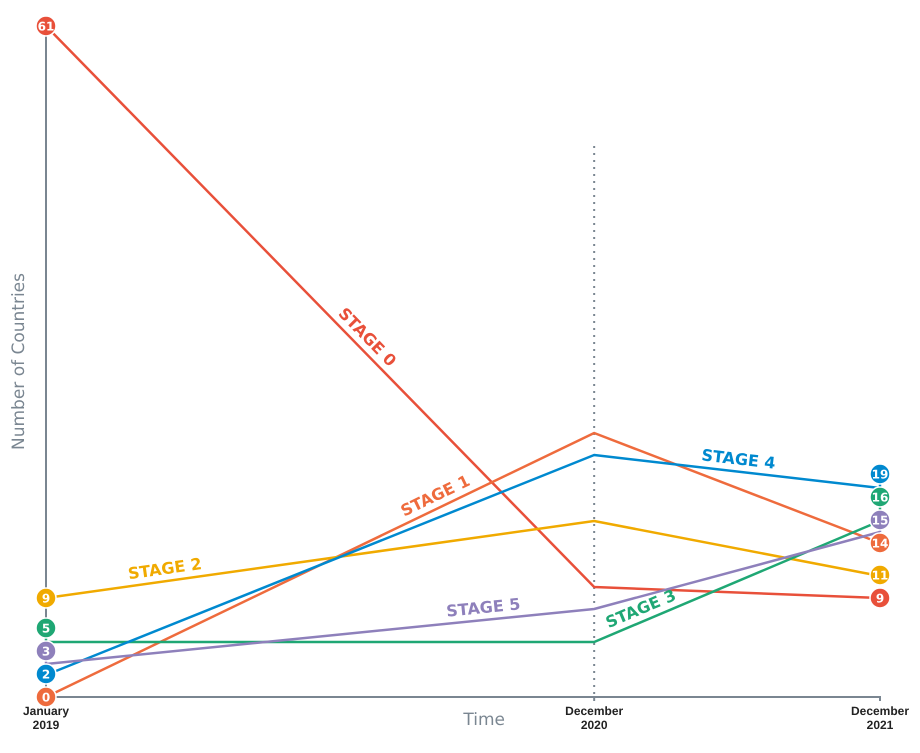 This screenshot has height=753, width=920. What do you see at coordinates (46, 651) in the screenshot?
I see `data-label: 3` at bounding box center [46, 651].